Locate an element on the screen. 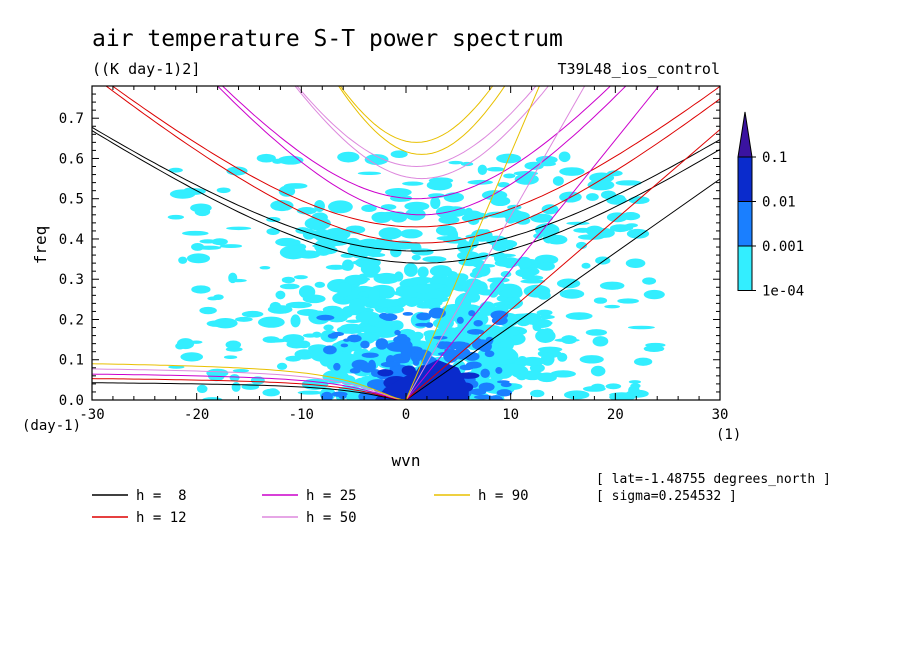 This screenshot has width=904, height=654. colorbar-label: 1e-04 is located at coordinates (783, 292).